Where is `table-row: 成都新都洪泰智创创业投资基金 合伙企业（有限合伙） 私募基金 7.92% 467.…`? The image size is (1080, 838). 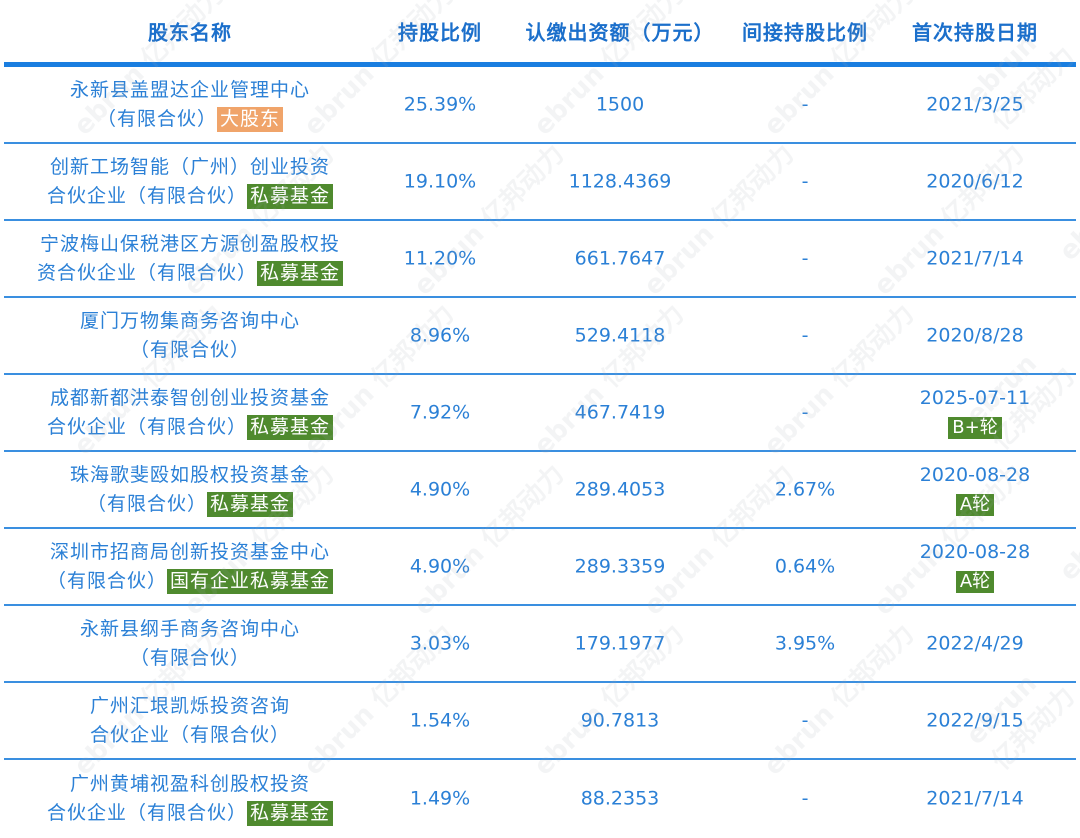 table-row: 成都新都洪泰智创创业投资基金 合伙企业（有限合伙） 私募基金 7.92% 467.… is located at coordinates (540, 413).